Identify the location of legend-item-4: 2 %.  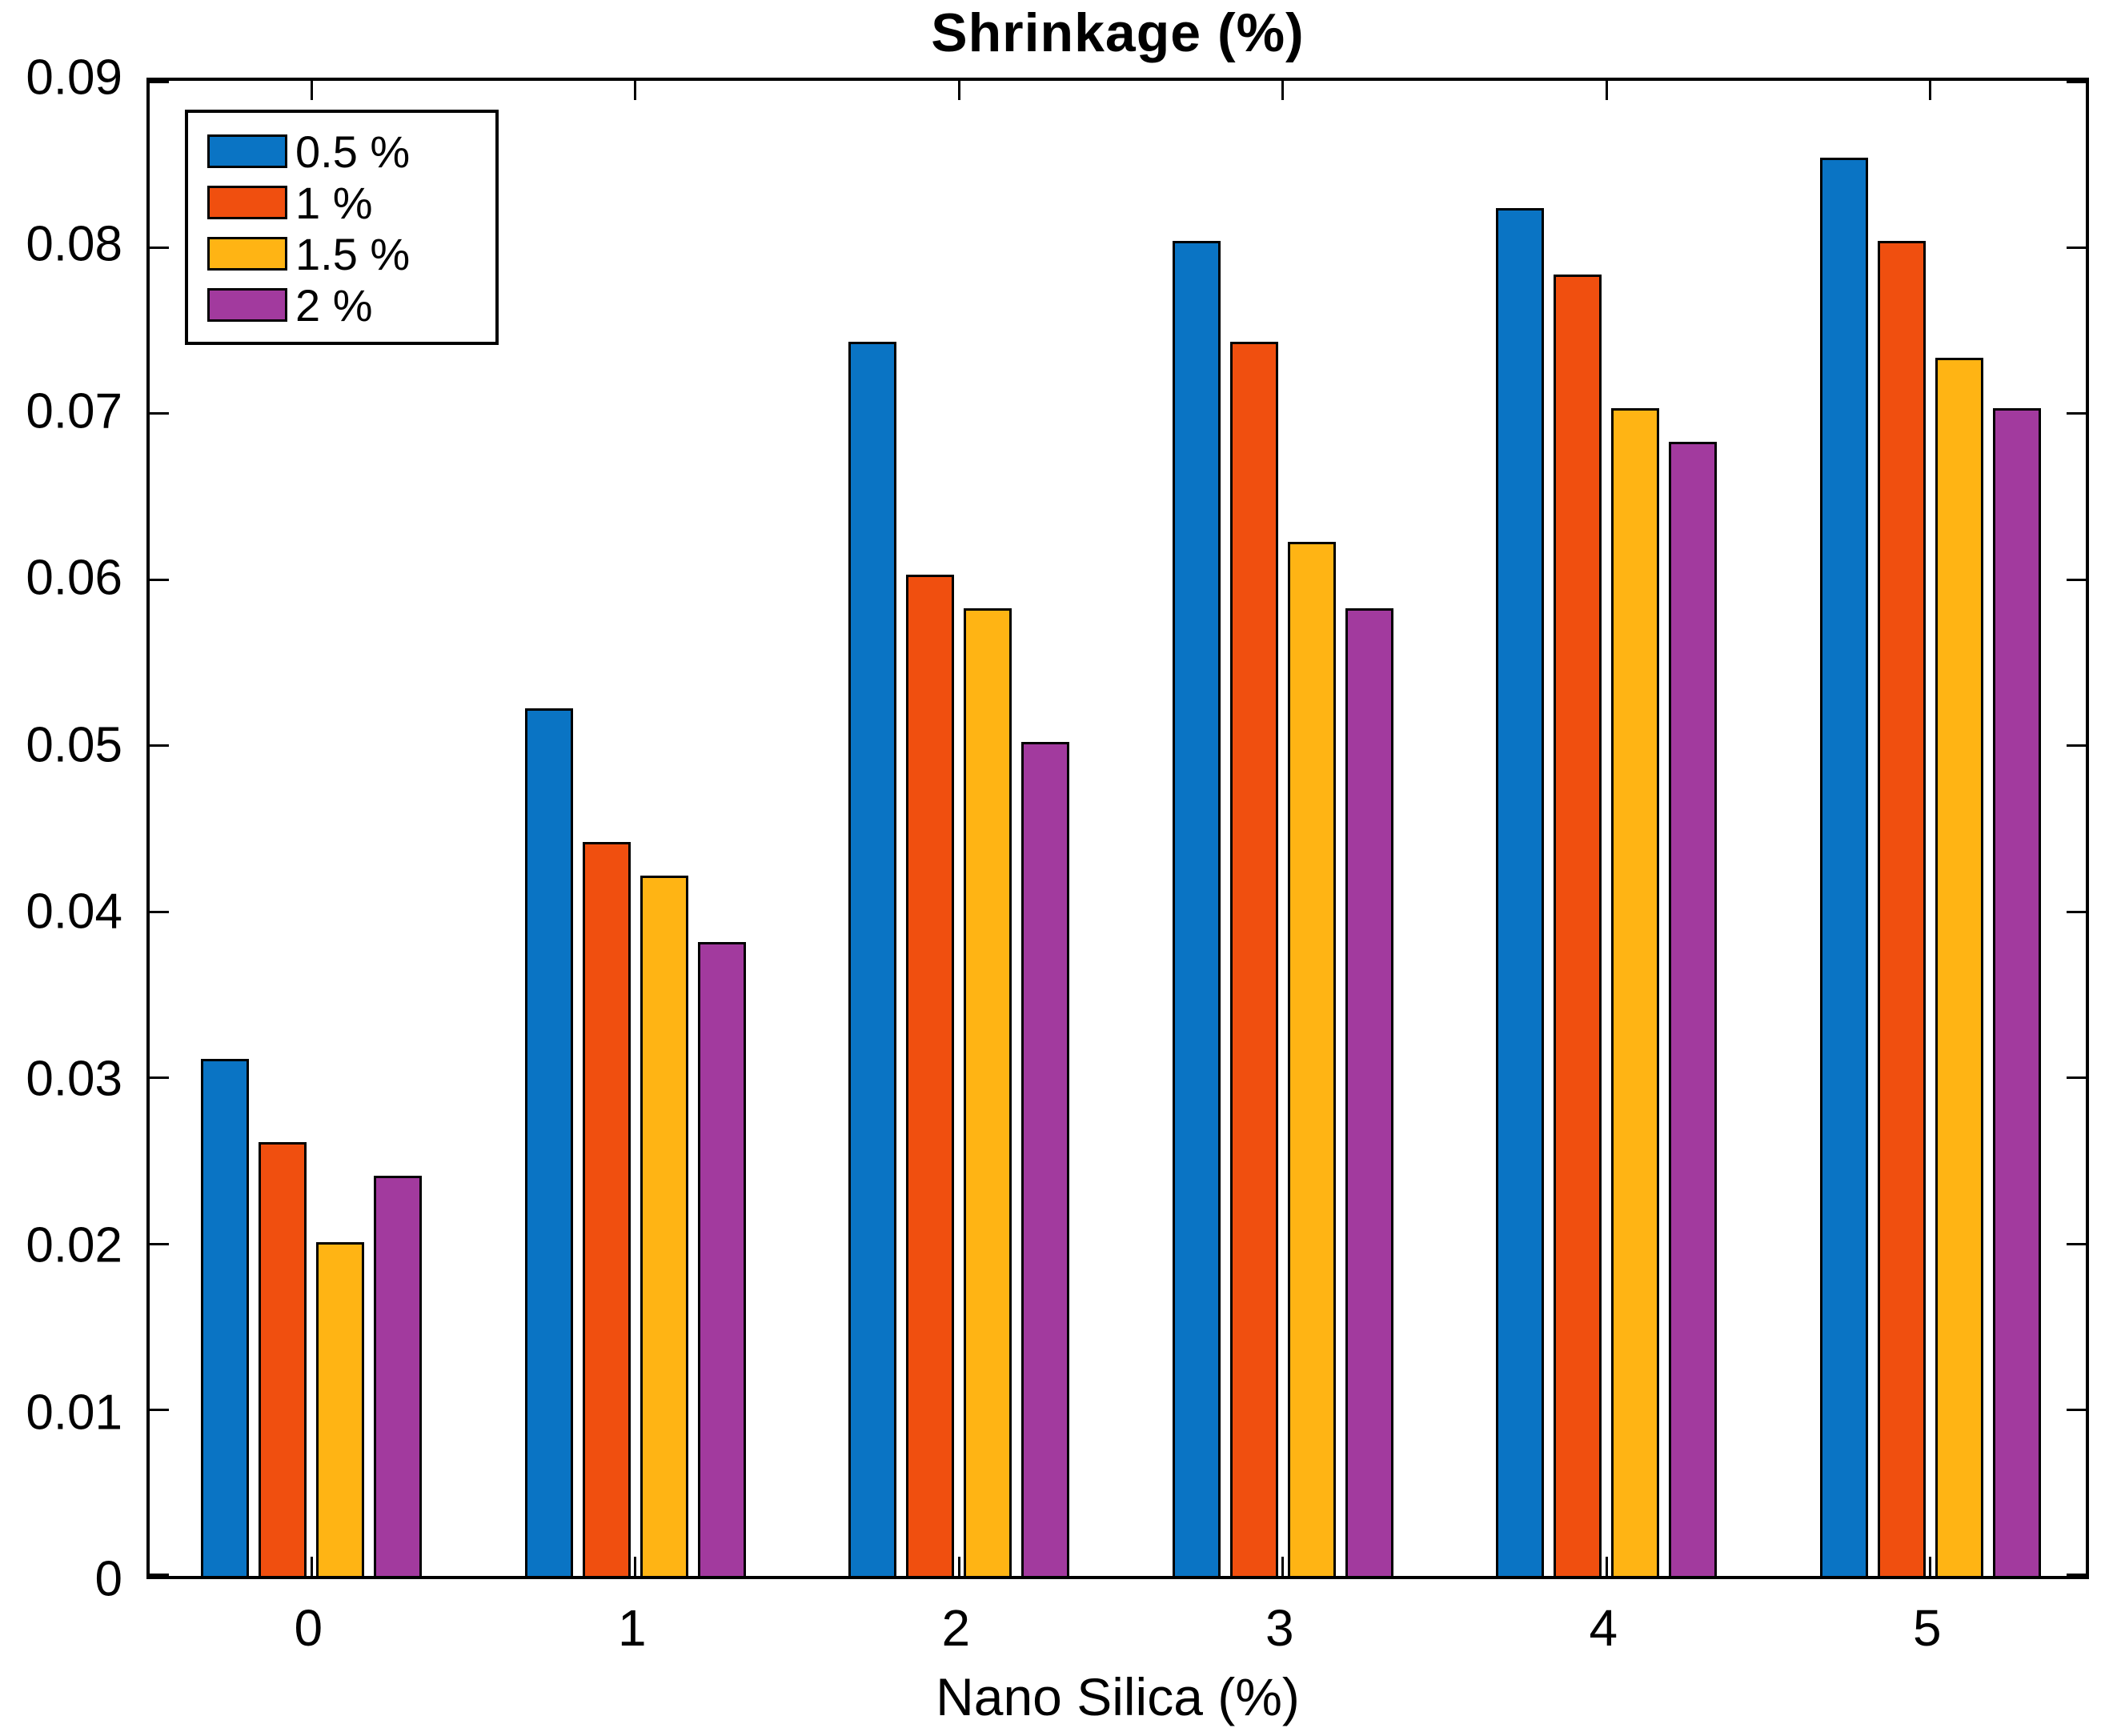
(351, 305).